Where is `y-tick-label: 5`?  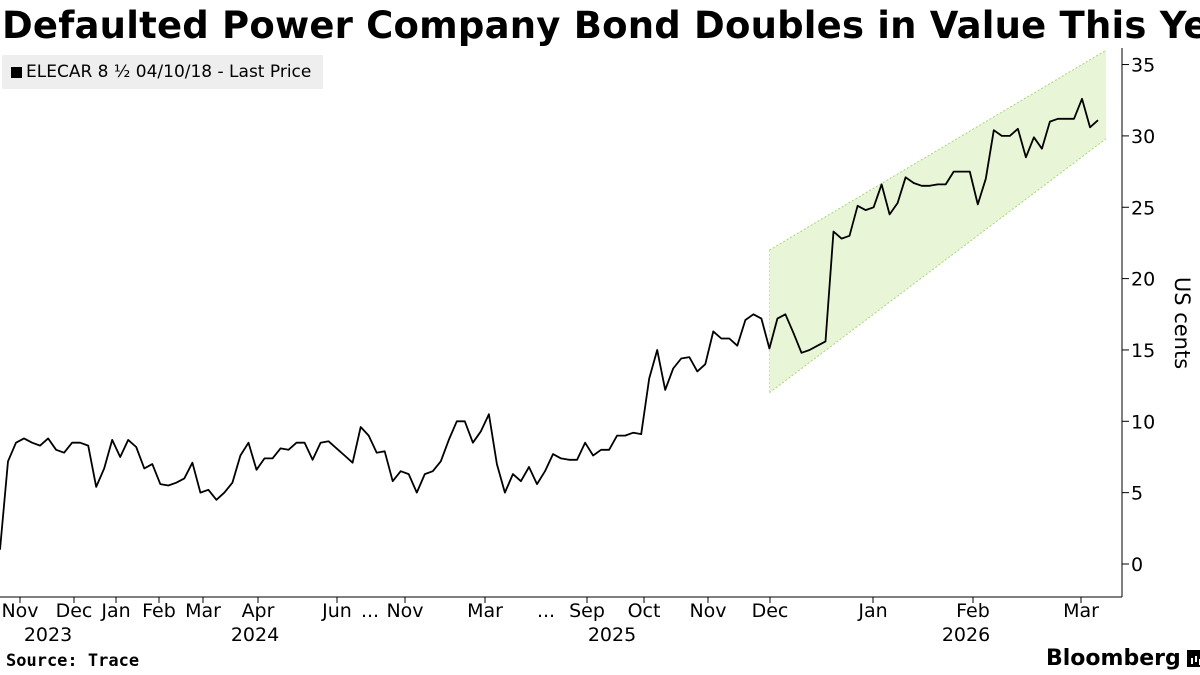 y-tick-label: 5 is located at coordinates (1137, 494).